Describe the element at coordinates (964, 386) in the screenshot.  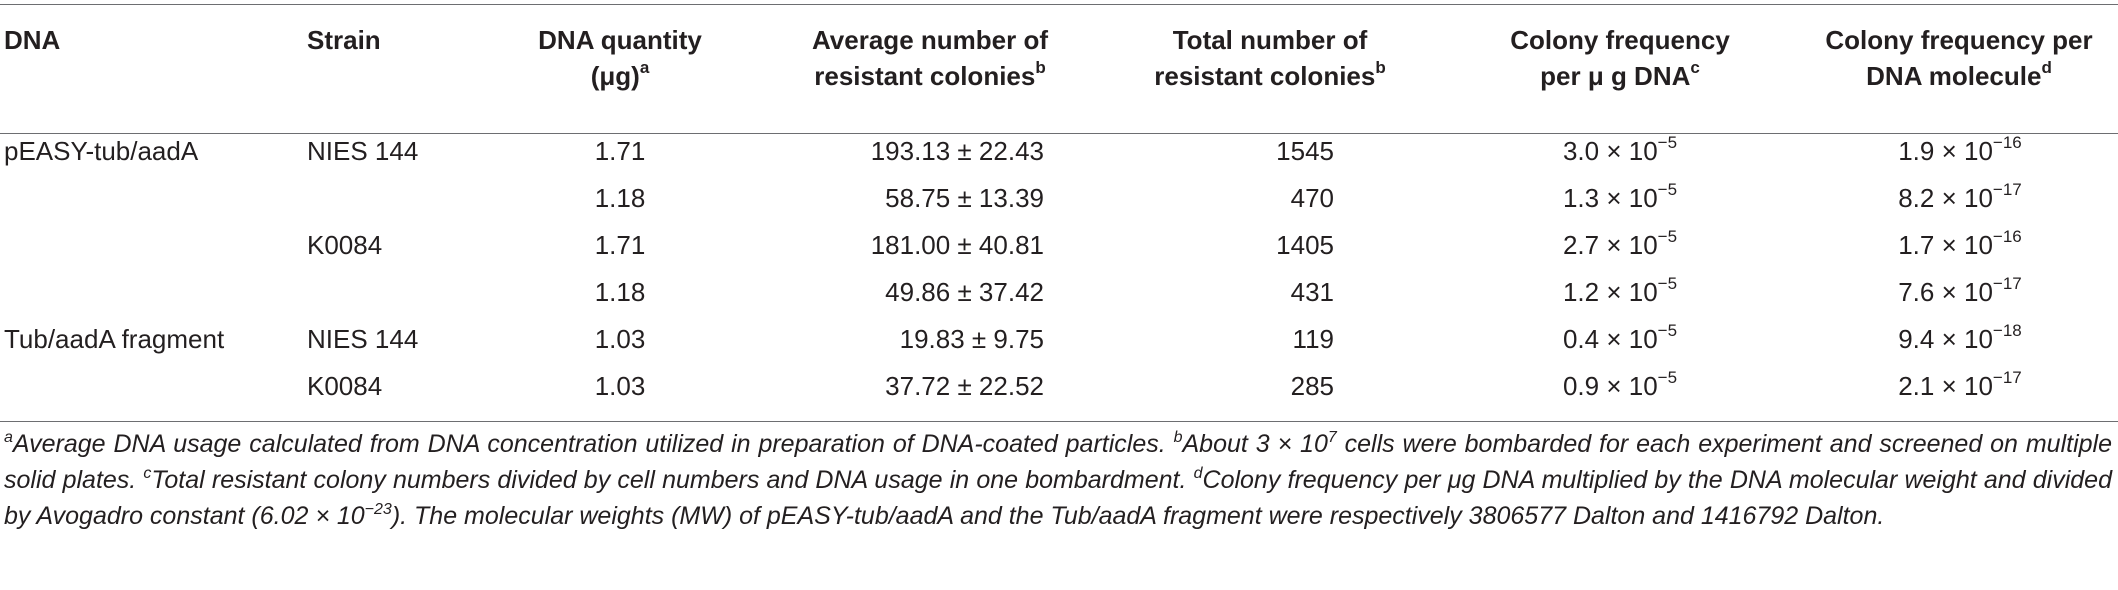
I see `cell-average: 37.72 ± 22.52` at that location.